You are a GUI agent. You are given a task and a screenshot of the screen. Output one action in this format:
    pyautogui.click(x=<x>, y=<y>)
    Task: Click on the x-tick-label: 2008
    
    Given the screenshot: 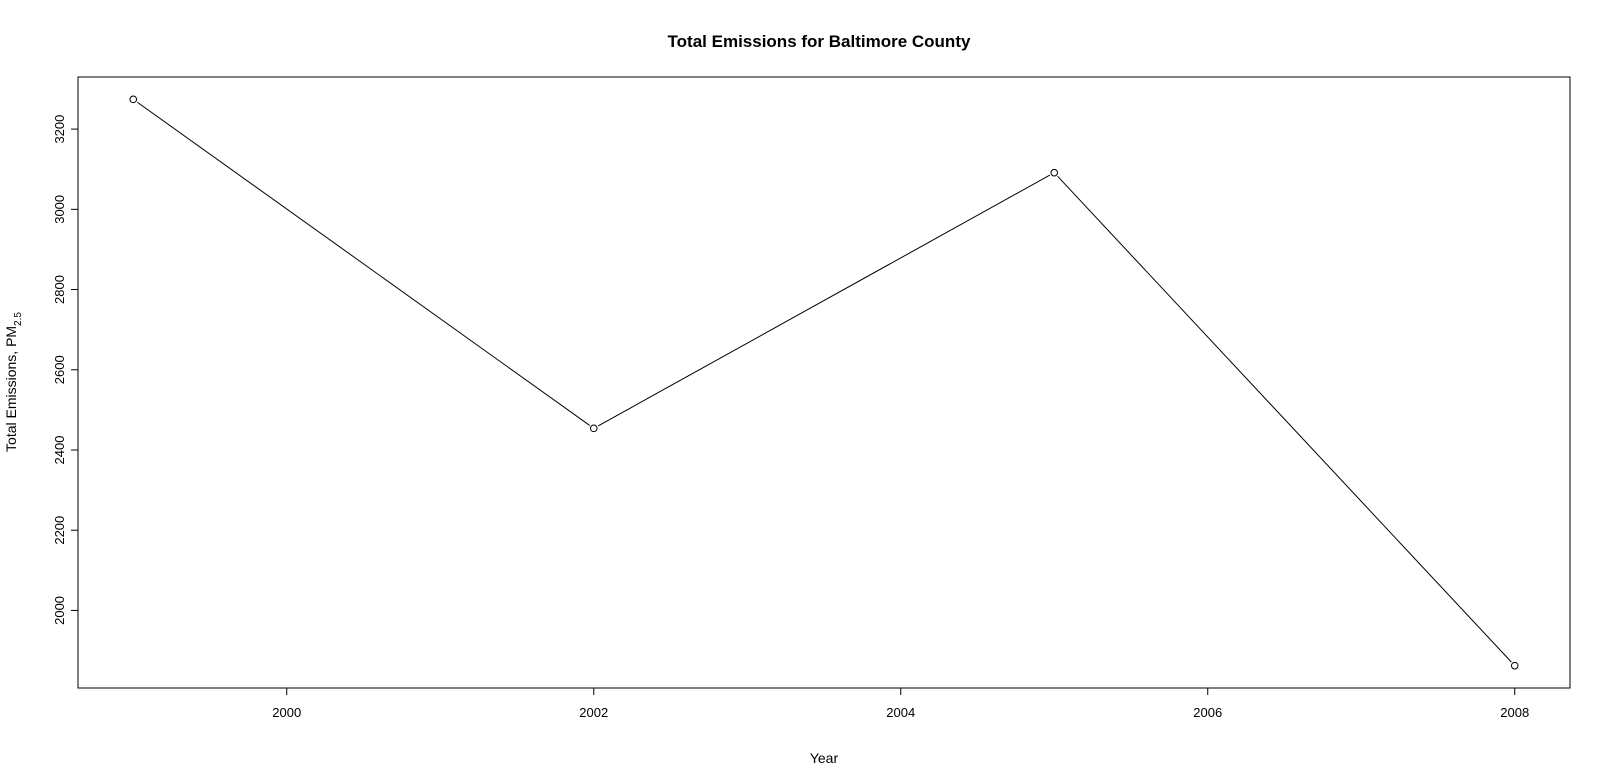 What is the action you would take?
    pyautogui.click(x=1514, y=712)
    